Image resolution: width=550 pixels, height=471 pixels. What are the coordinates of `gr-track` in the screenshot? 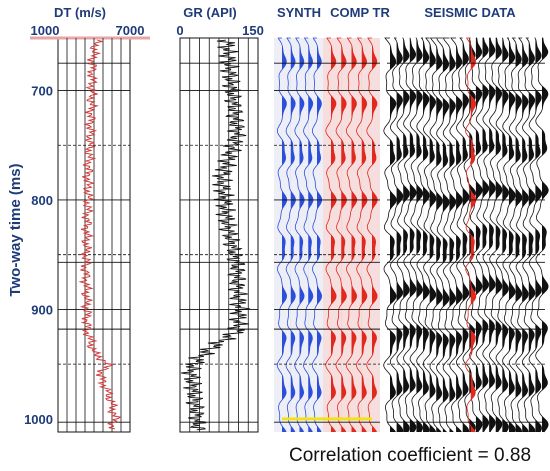 It's located at (219, 235).